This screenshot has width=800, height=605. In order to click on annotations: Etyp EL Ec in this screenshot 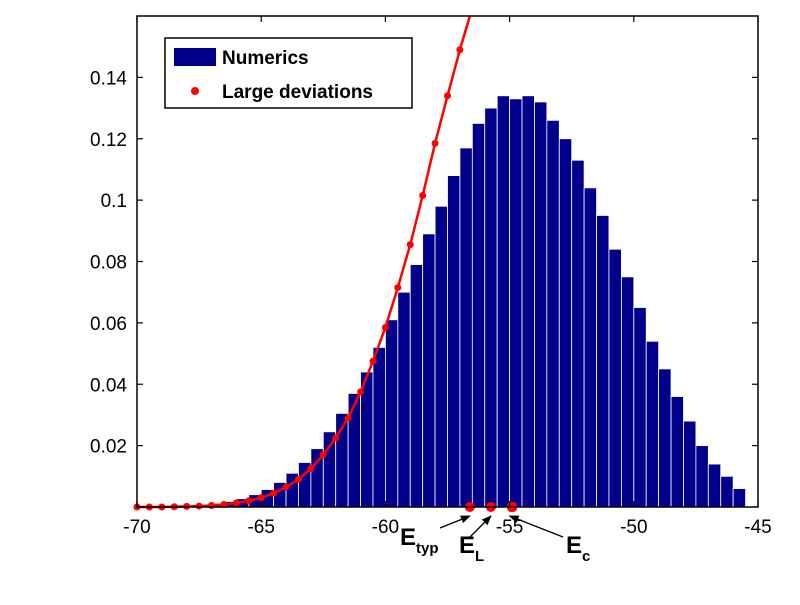, I will do `click(495, 540)`.